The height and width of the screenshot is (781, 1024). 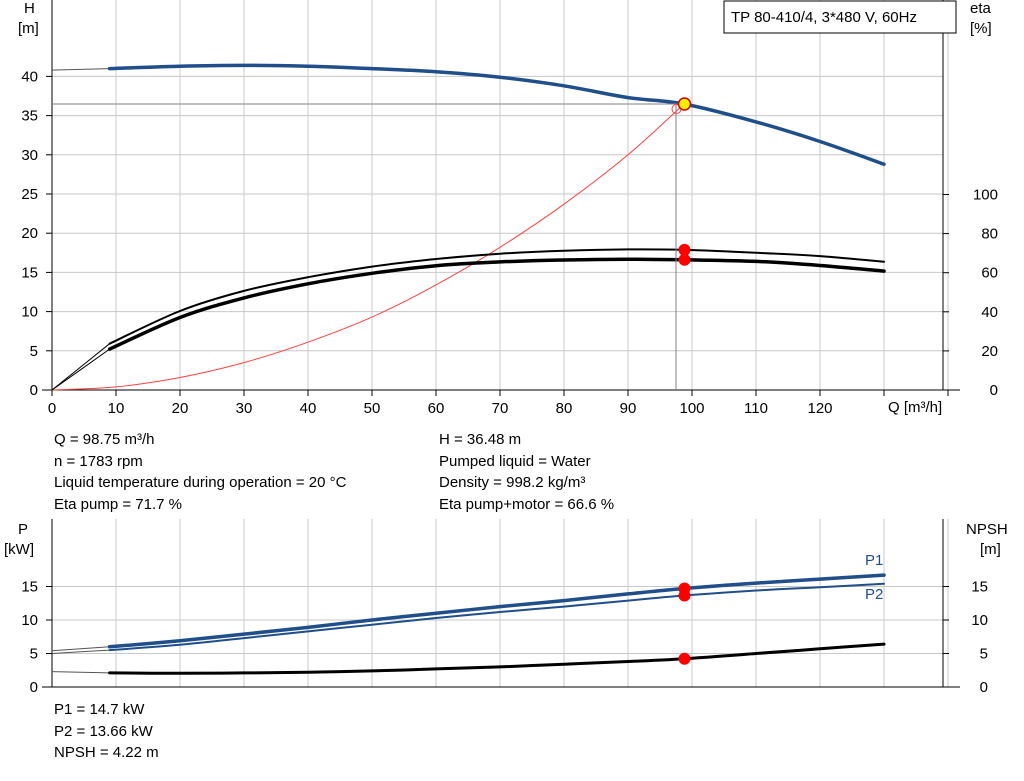 What do you see at coordinates (497, 658) in the screenshot?
I see `npsh-curve` at bounding box center [497, 658].